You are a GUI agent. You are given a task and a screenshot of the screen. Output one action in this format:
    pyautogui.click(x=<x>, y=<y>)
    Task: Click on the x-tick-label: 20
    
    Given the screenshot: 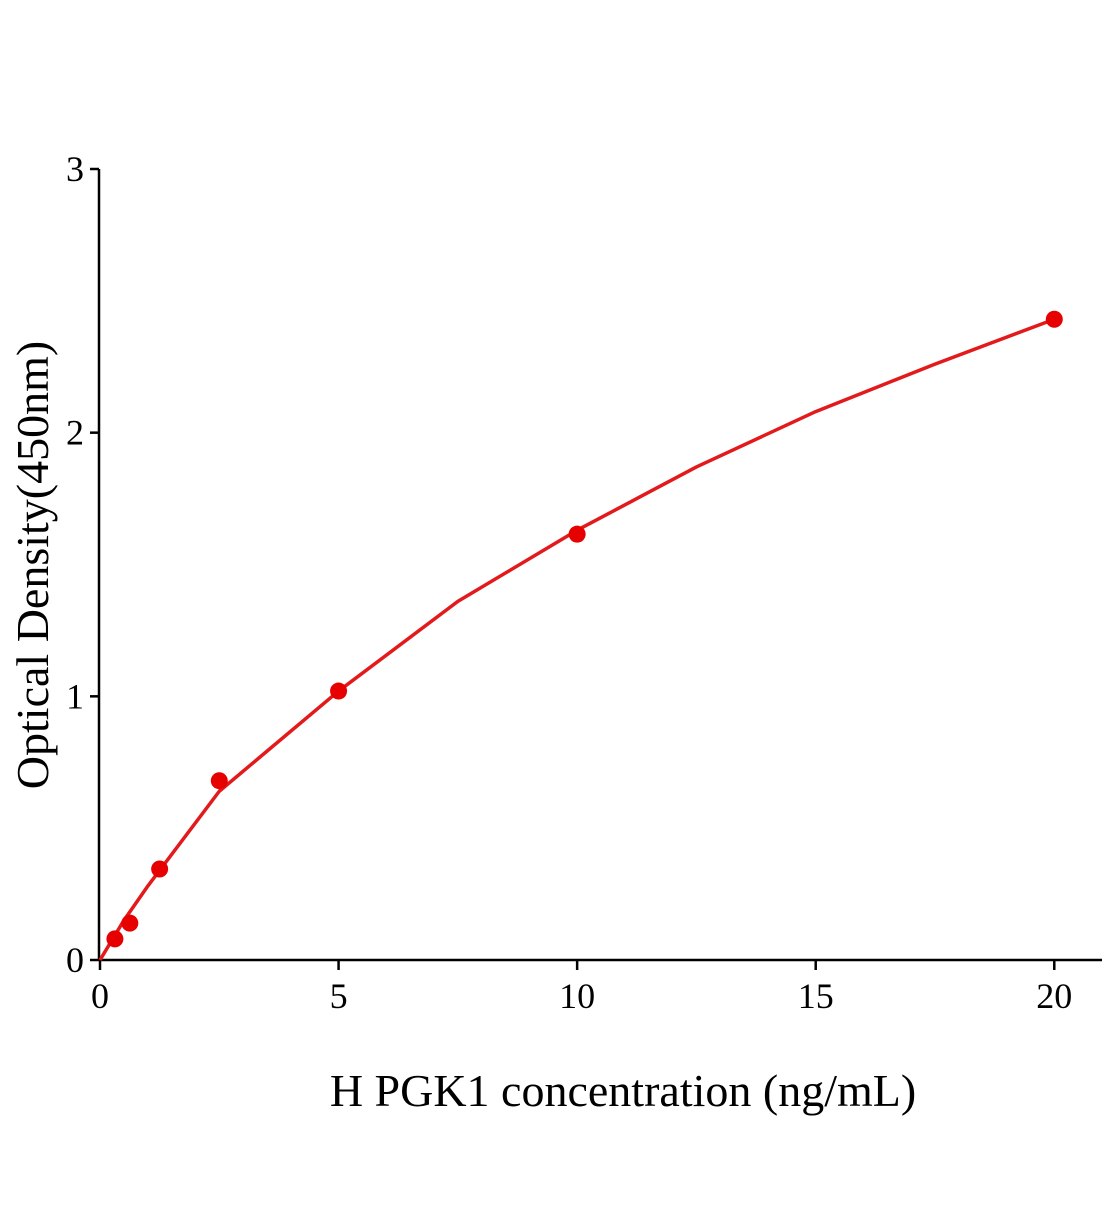 What is the action you would take?
    pyautogui.click(x=1054, y=996)
    